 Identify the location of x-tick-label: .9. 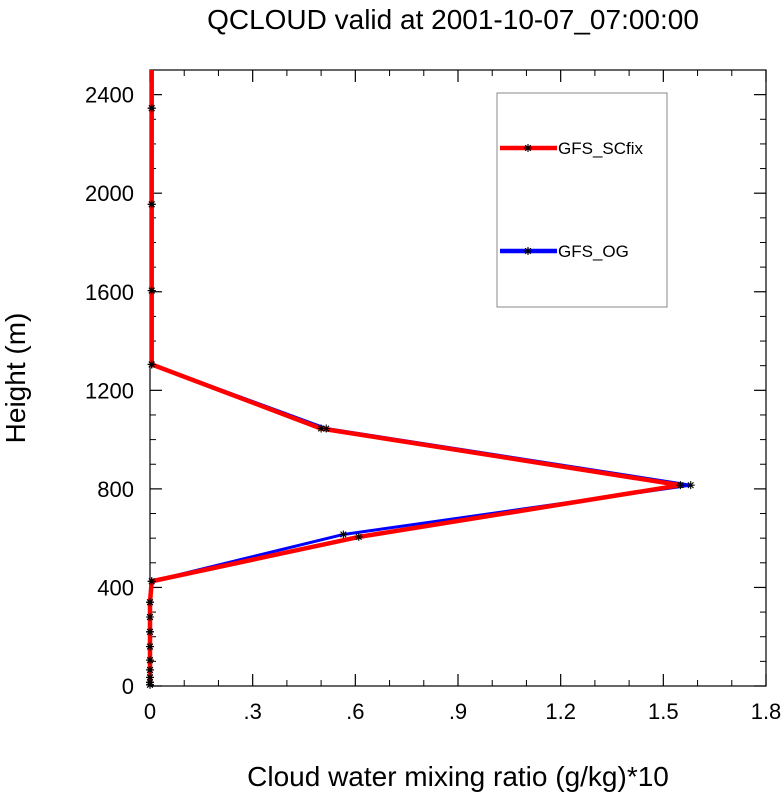
(458, 711).